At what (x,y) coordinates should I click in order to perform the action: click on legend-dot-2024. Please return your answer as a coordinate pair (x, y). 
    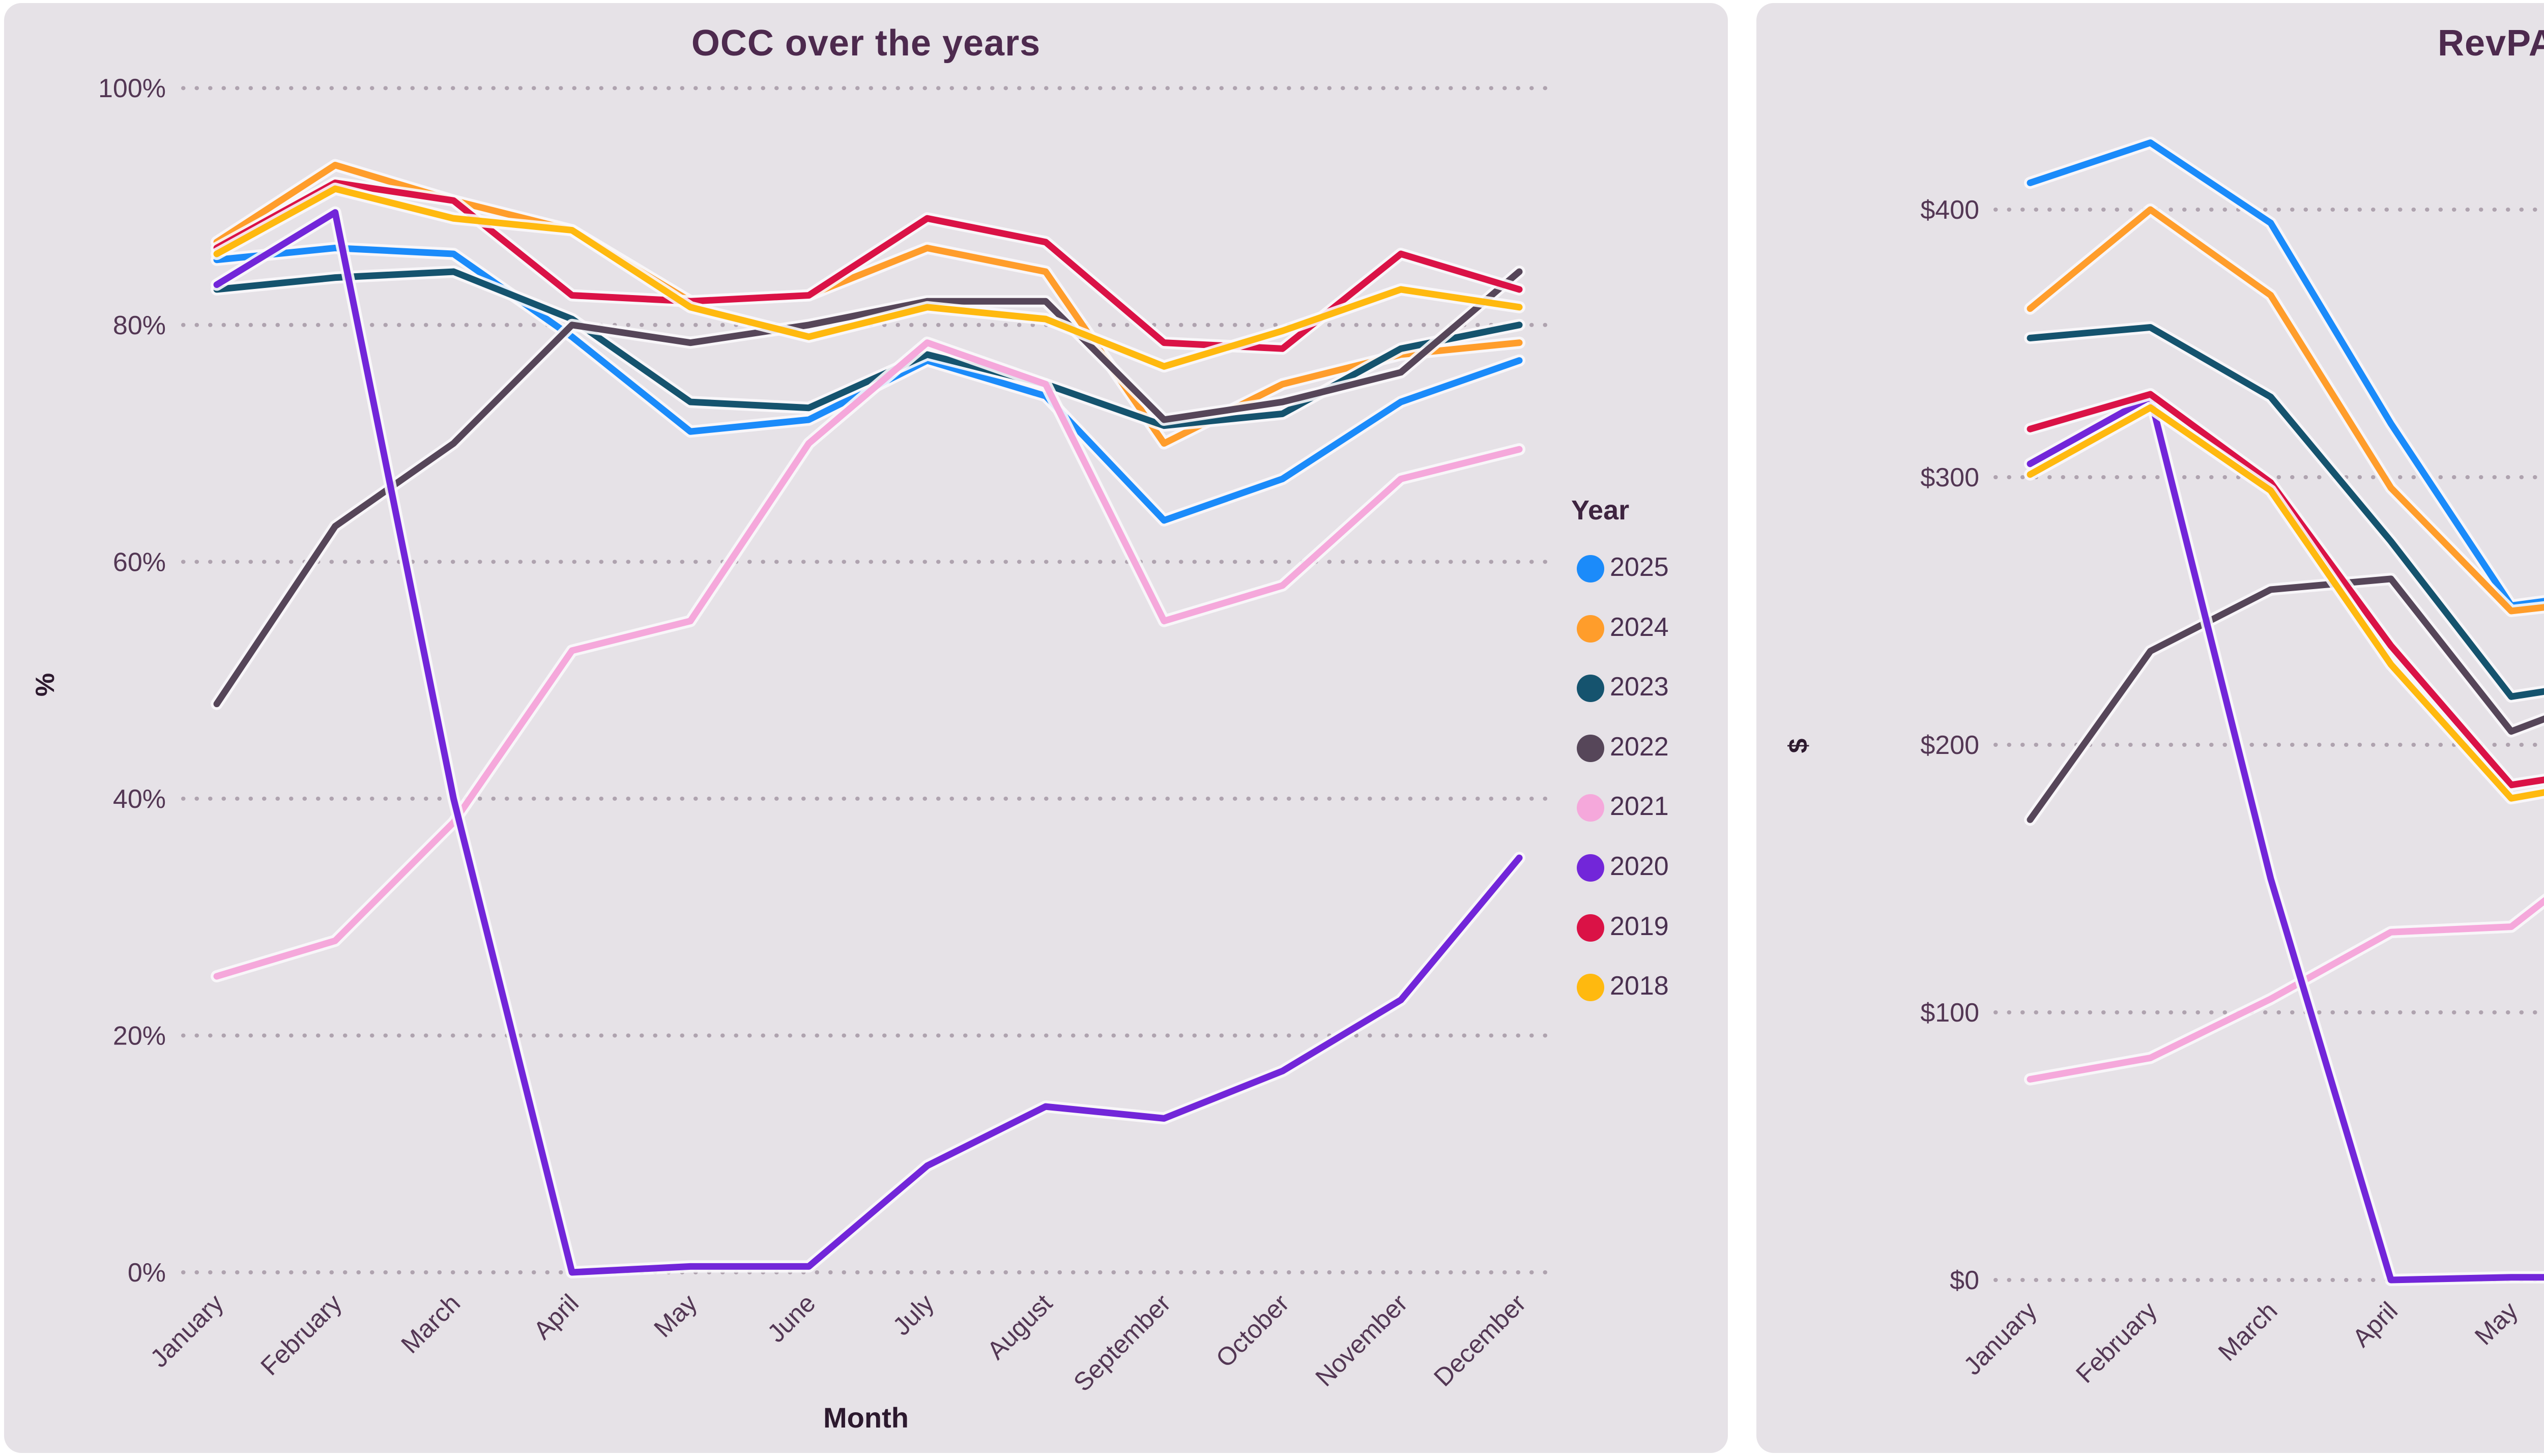
    Looking at the image, I should click on (1590, 629).